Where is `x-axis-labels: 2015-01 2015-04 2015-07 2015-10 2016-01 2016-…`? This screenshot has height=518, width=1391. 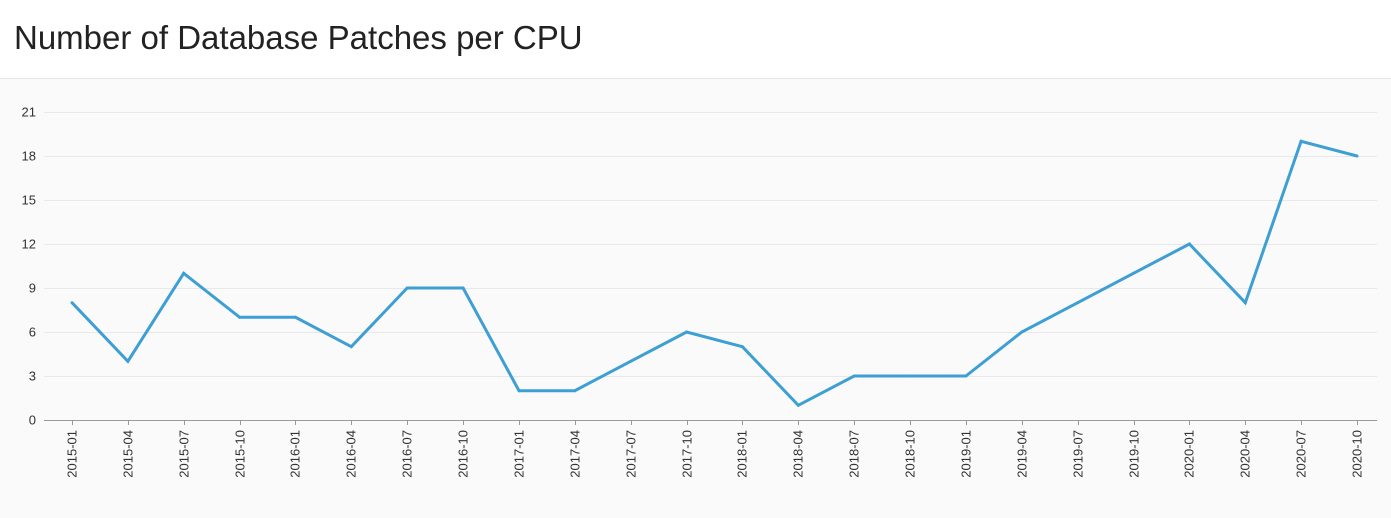
x-axis-labels: 2015-01 2015-04 2015-07 2015-10 2016-01 2016-… is located at coordinates (715, 454).